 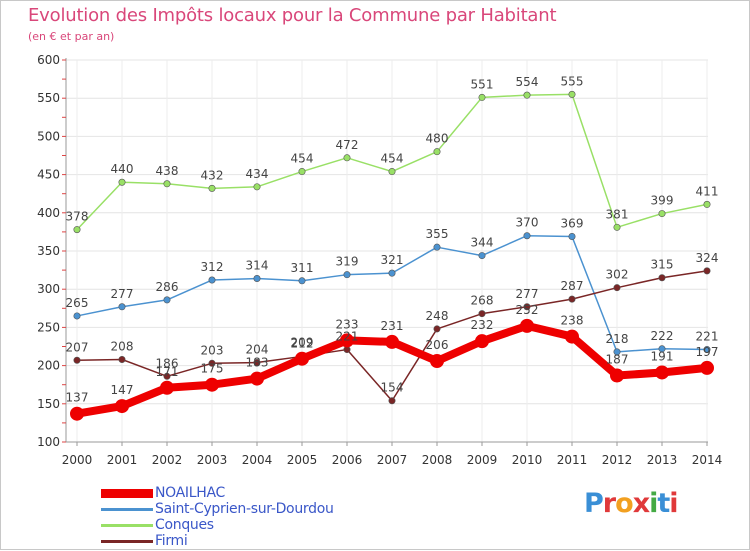 I want to click on data-label-noailhac-2005: 209, so click(x=302, y=343).